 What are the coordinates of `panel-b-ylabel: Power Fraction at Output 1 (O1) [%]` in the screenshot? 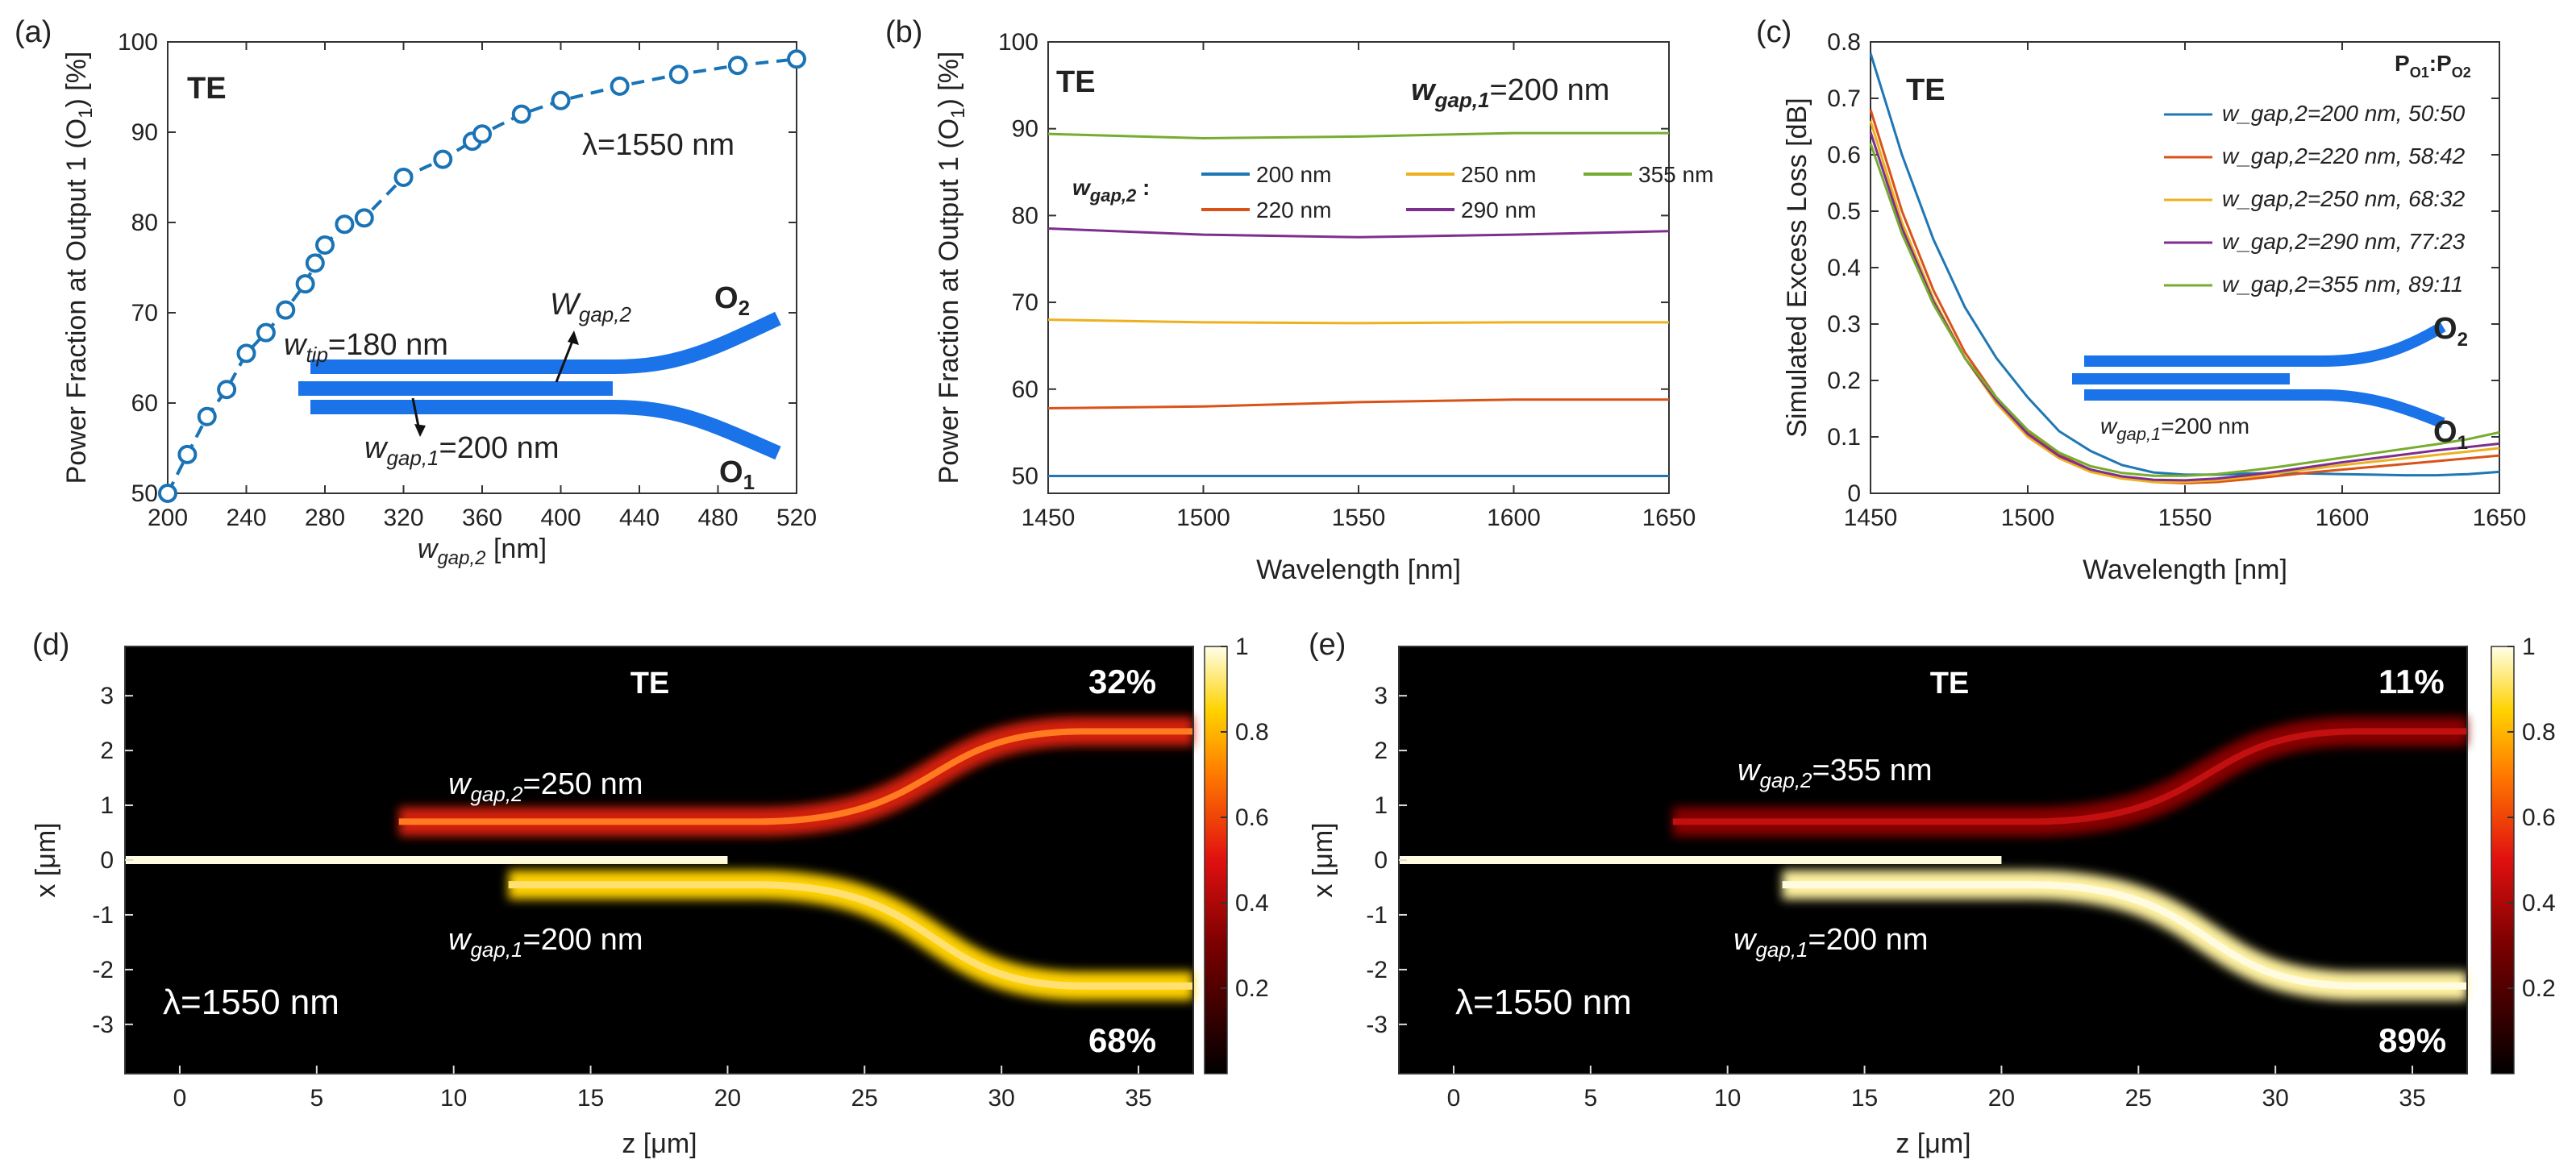 It's located at (951, 268).